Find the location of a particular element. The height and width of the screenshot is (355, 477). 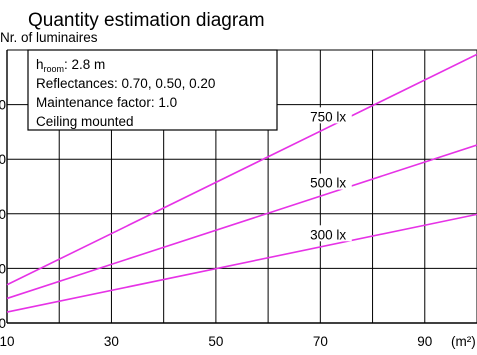

info-room-height-value: : 2.8 m is located at coordinates (84, 64).